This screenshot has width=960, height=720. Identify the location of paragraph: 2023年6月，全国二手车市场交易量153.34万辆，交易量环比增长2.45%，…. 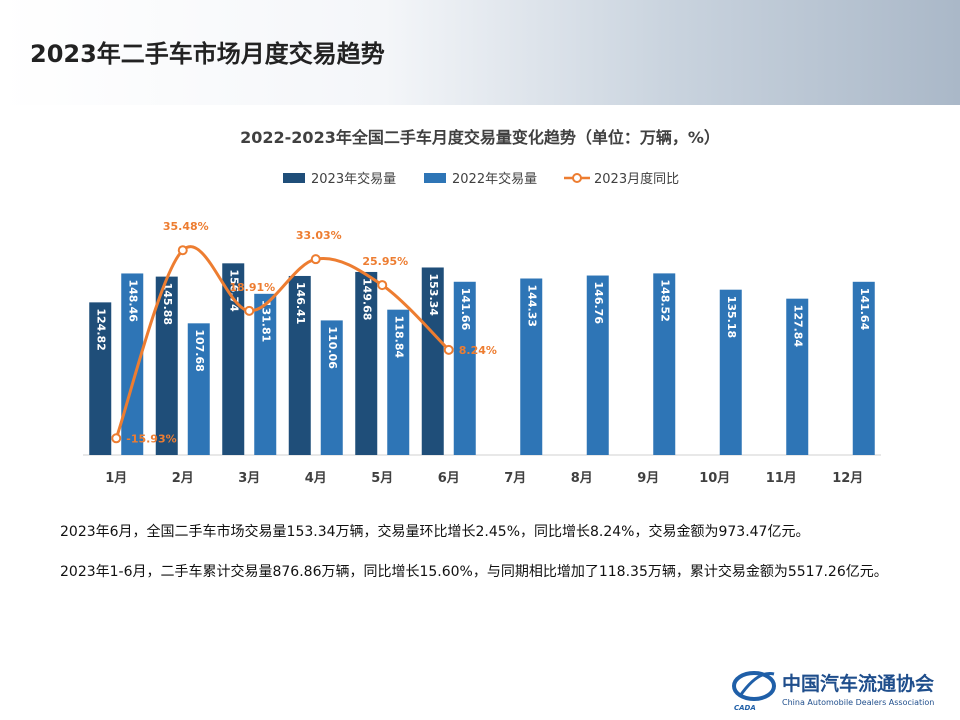
(435, 532).